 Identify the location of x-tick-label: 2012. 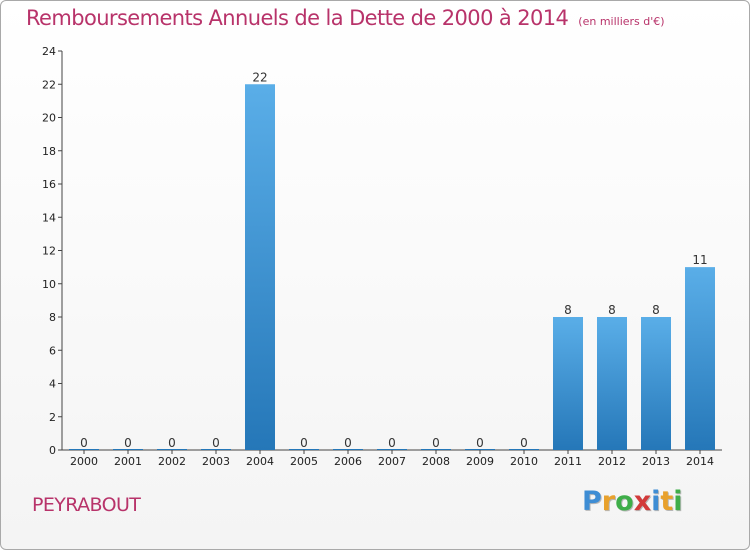
(612, 461).